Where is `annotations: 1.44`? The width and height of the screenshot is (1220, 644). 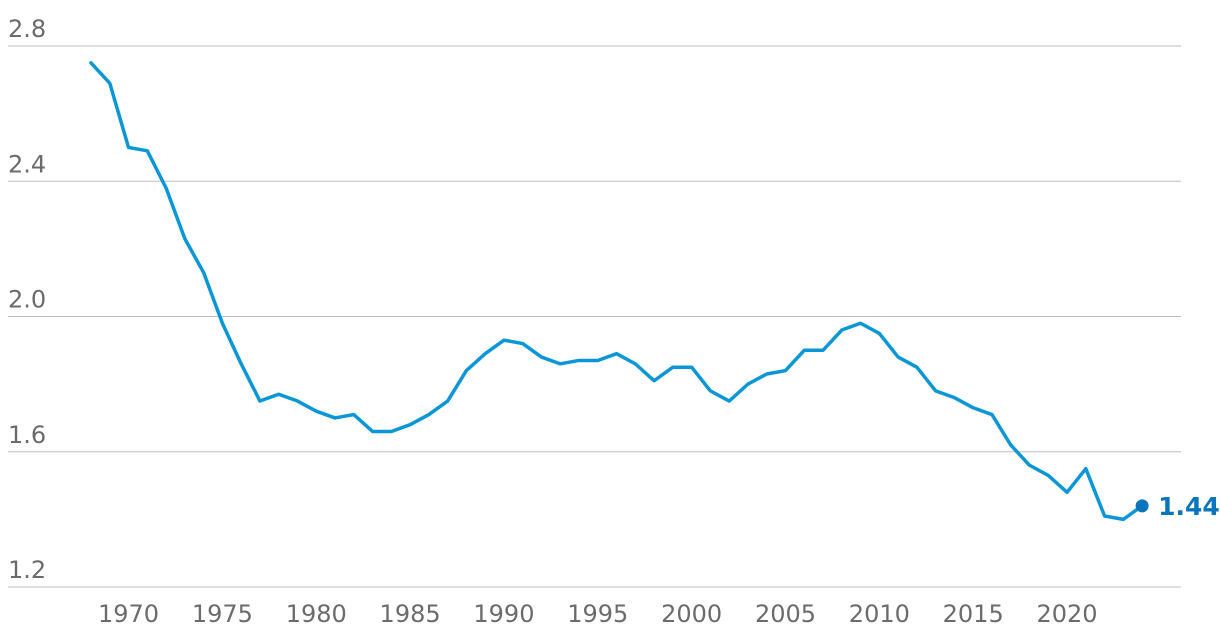
annotations: 1.44 is located at coordinates (1177, 506).